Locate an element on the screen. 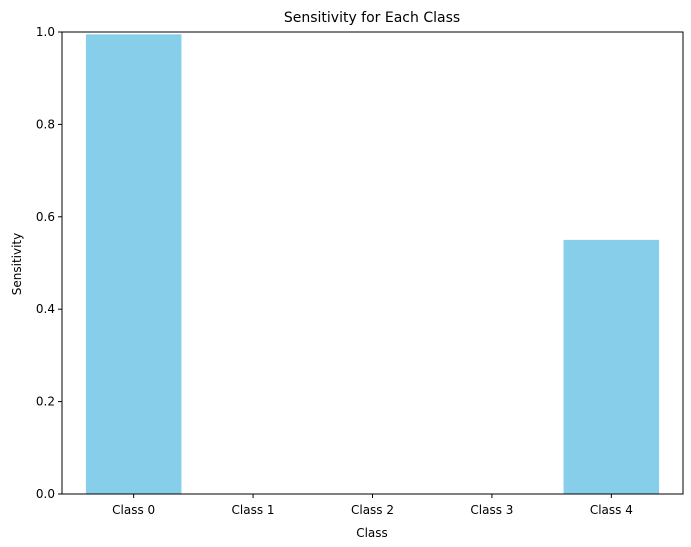 Image resolution: width=691 pixels, height=547 pixels. x-tick-label: Class 1 is located at coordinates (253, 510).